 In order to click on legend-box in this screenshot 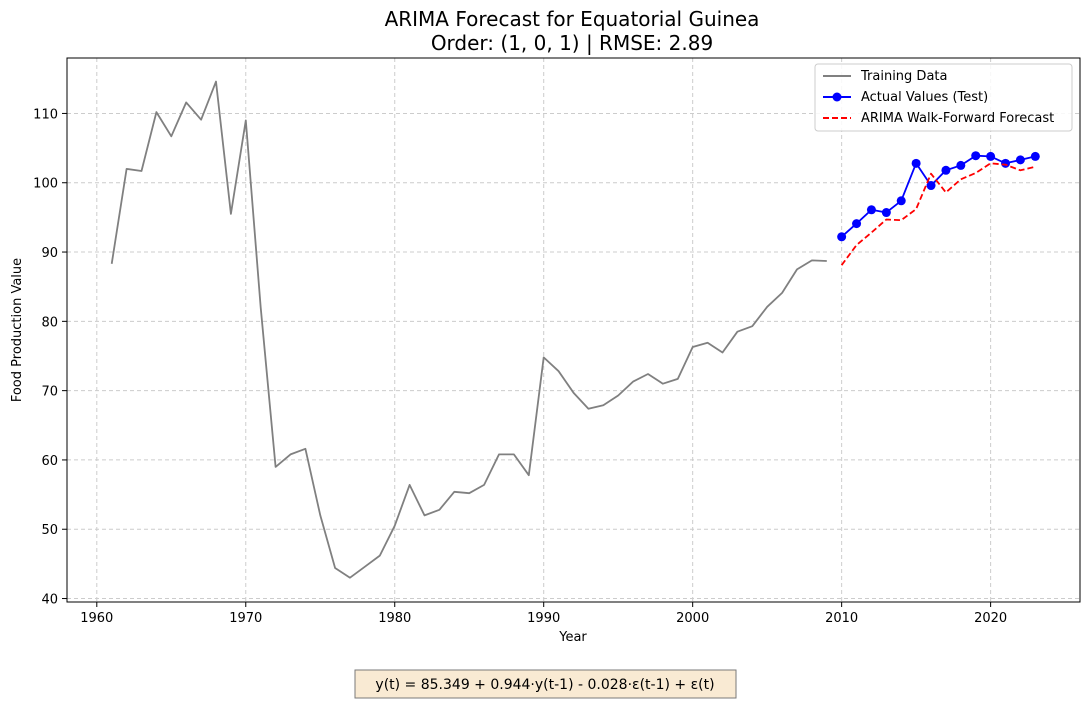, I will do `click(943, 97)`.